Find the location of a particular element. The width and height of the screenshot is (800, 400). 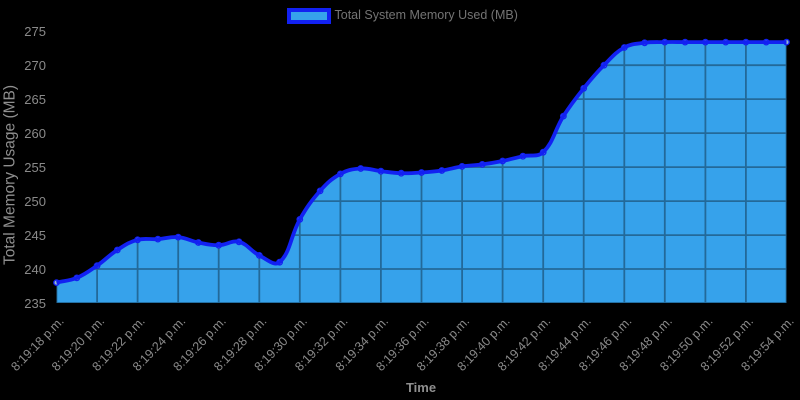

svg-text: 240 is located at coordinates (35, 269).